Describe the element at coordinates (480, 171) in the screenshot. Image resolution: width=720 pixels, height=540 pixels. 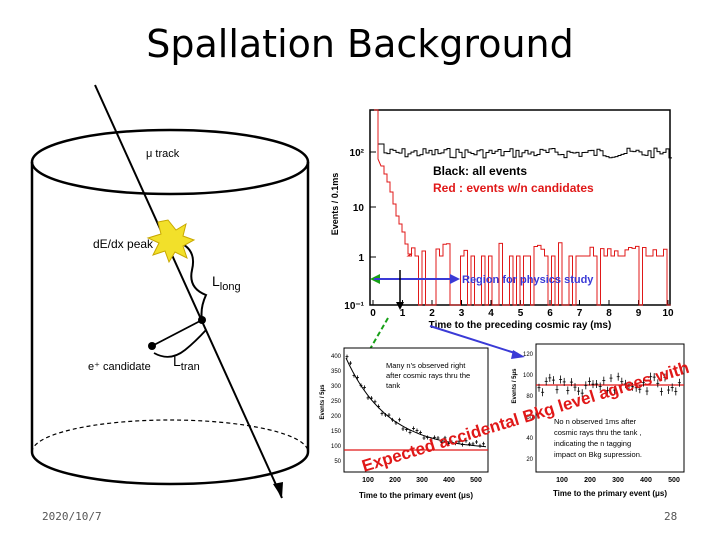
I see `legend-black: Black: all events` at that location.